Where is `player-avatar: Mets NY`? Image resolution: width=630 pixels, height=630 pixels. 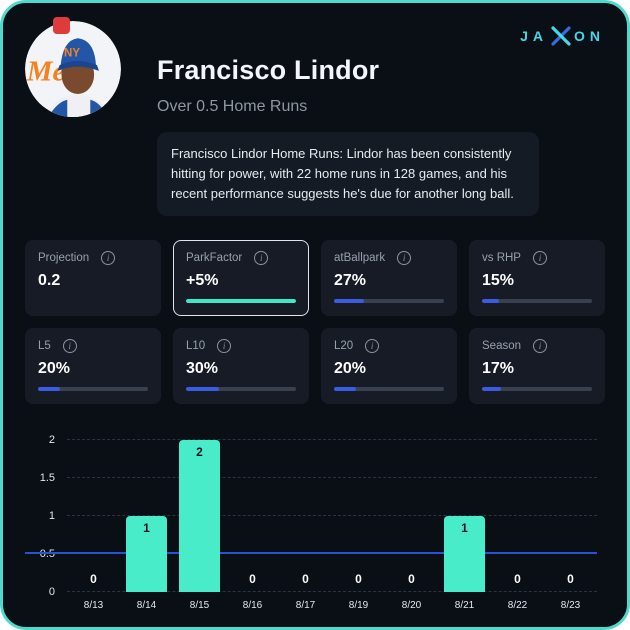 player-avatar: Mets NY is located at coordinates (73, 67).